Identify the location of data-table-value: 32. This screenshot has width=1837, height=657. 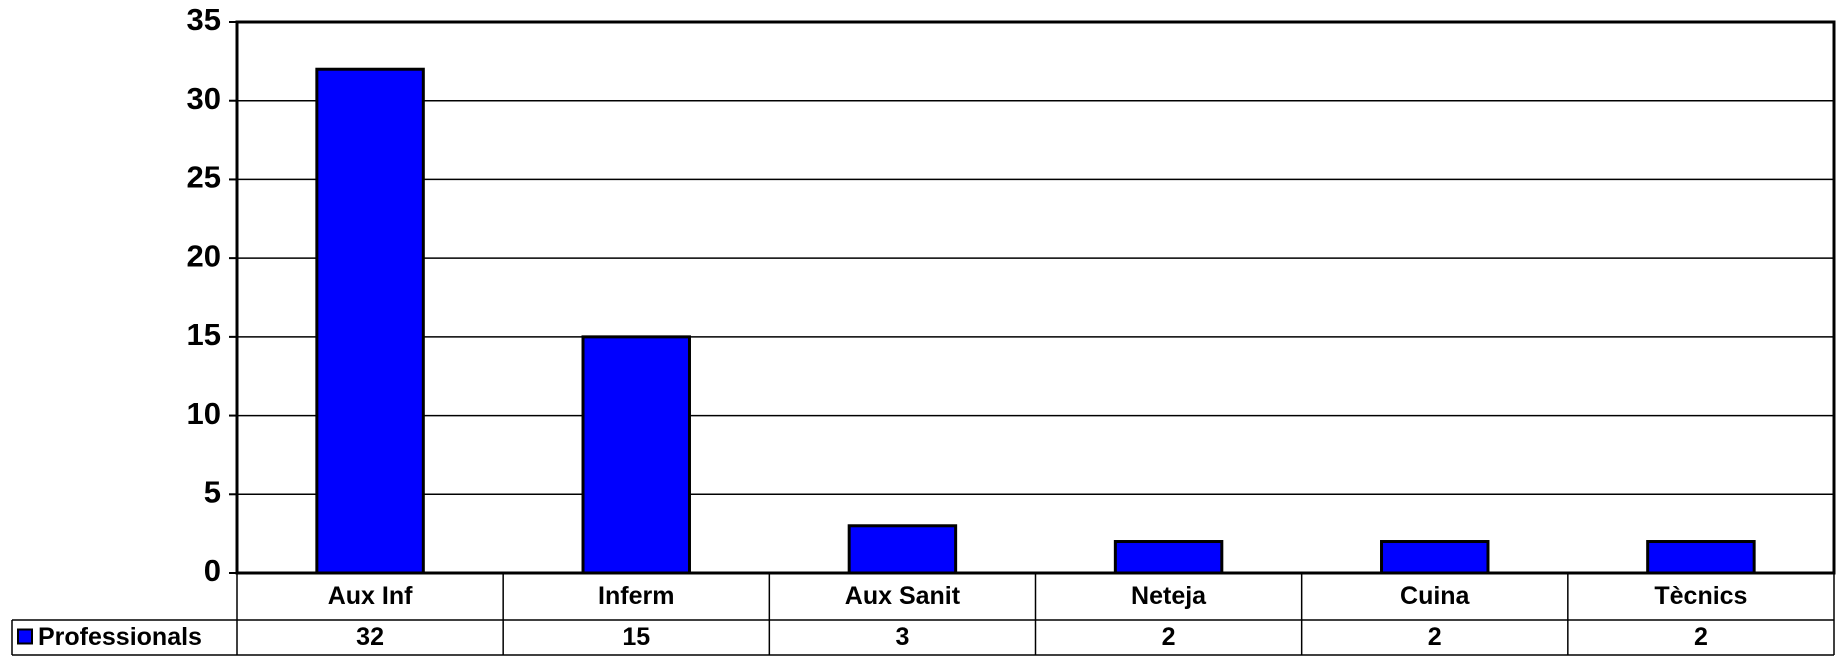
(370, 637).